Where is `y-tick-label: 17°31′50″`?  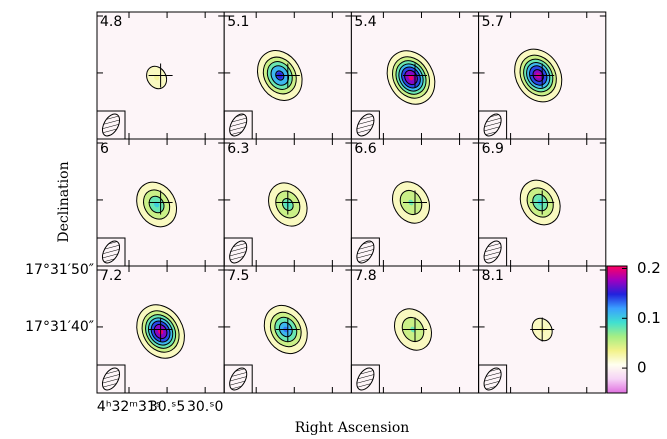
y-tick-label: 17°31′50″ is located at coordinates (59, 270).